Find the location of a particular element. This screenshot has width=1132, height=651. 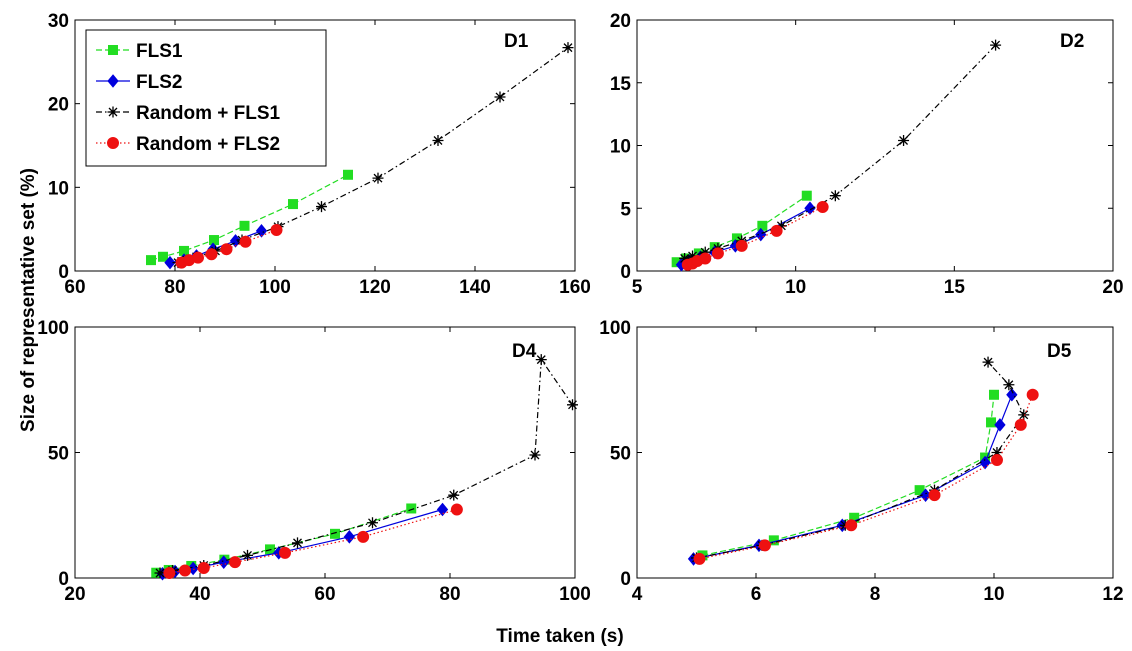

legend-label: Random + FLS2 is located at coordinates (208, 144).